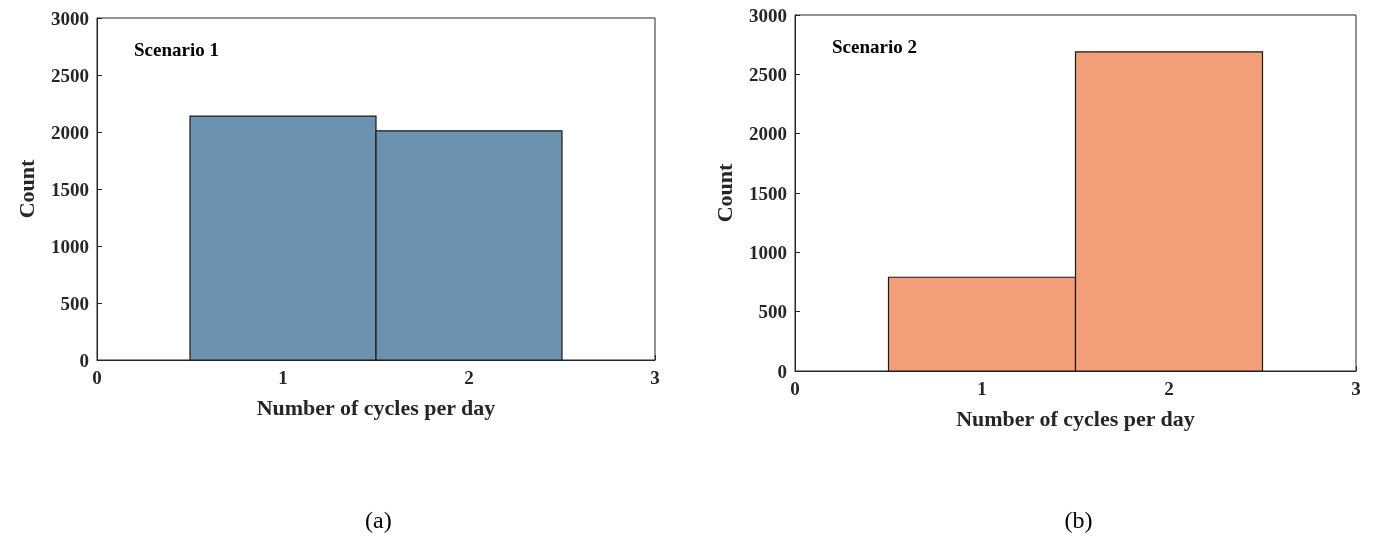 This screenshot has height=539, width=1373. What do you see at coordinates (84, 360) in the screenshot?
I see `y-tick-label: 0` at bounding box center [84, 360].